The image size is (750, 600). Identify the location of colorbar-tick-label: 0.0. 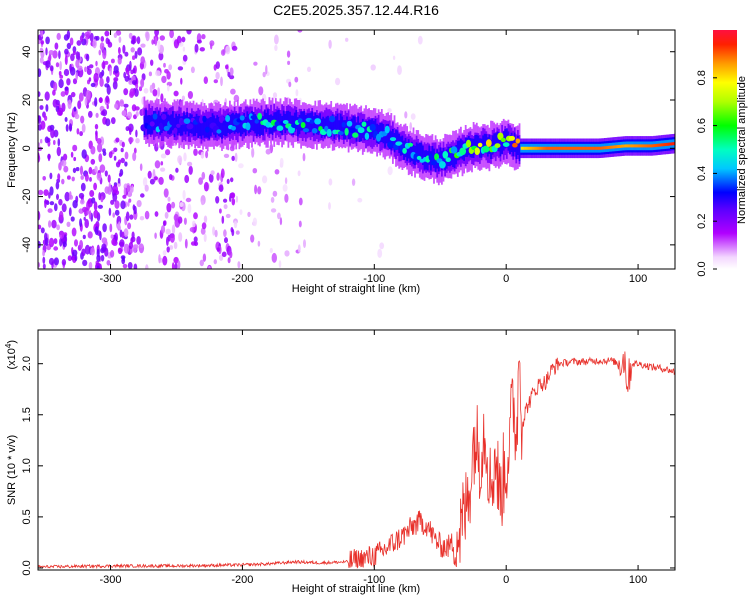
(702, 268).